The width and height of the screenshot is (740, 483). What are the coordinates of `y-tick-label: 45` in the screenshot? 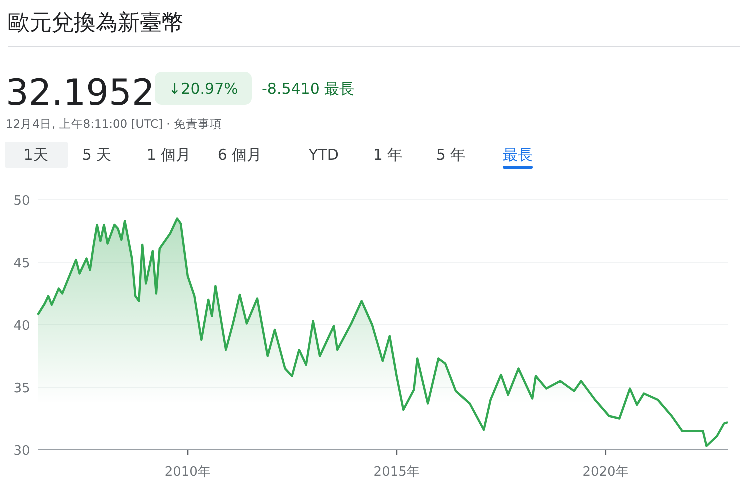 It's located at (22, 264).